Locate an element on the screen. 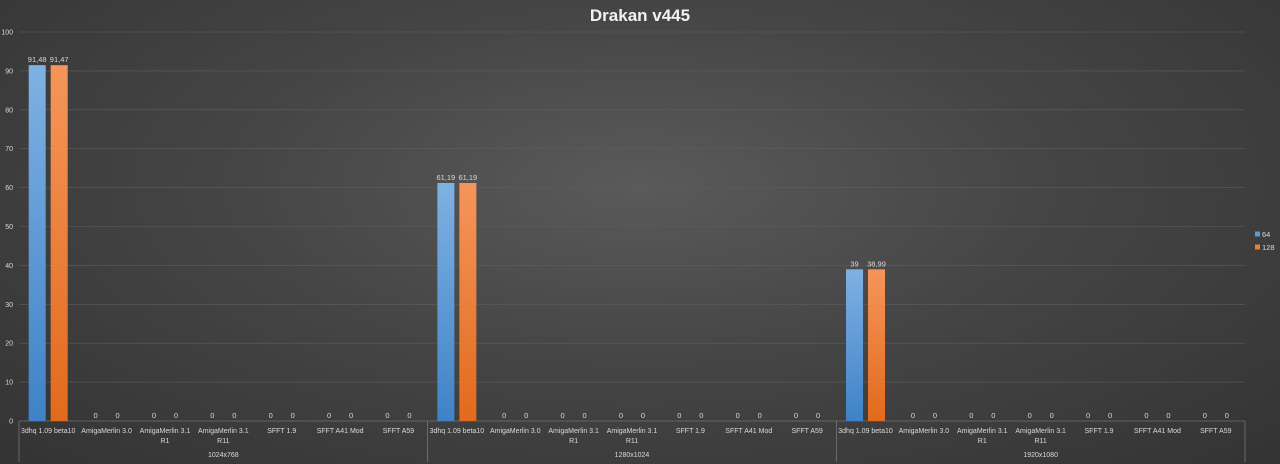 Image resolution: width=1280 pixels, height=464 pixels. y-tick-label: 40 is located at coordinates (9, 266).